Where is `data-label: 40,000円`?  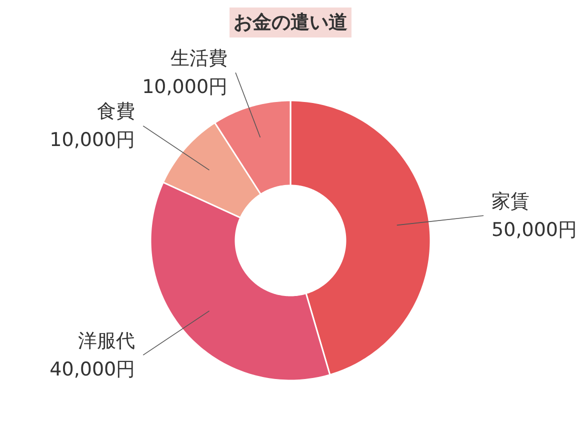
data-label: 40,000円 is located at coordinates (93, 369).